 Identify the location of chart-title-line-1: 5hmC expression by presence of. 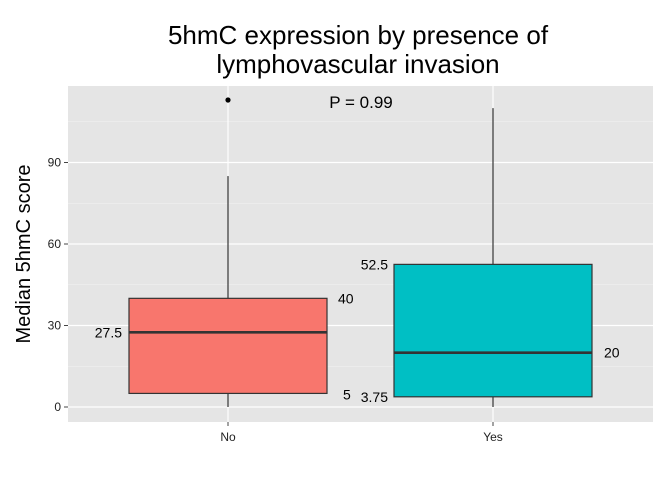
(358, 35).